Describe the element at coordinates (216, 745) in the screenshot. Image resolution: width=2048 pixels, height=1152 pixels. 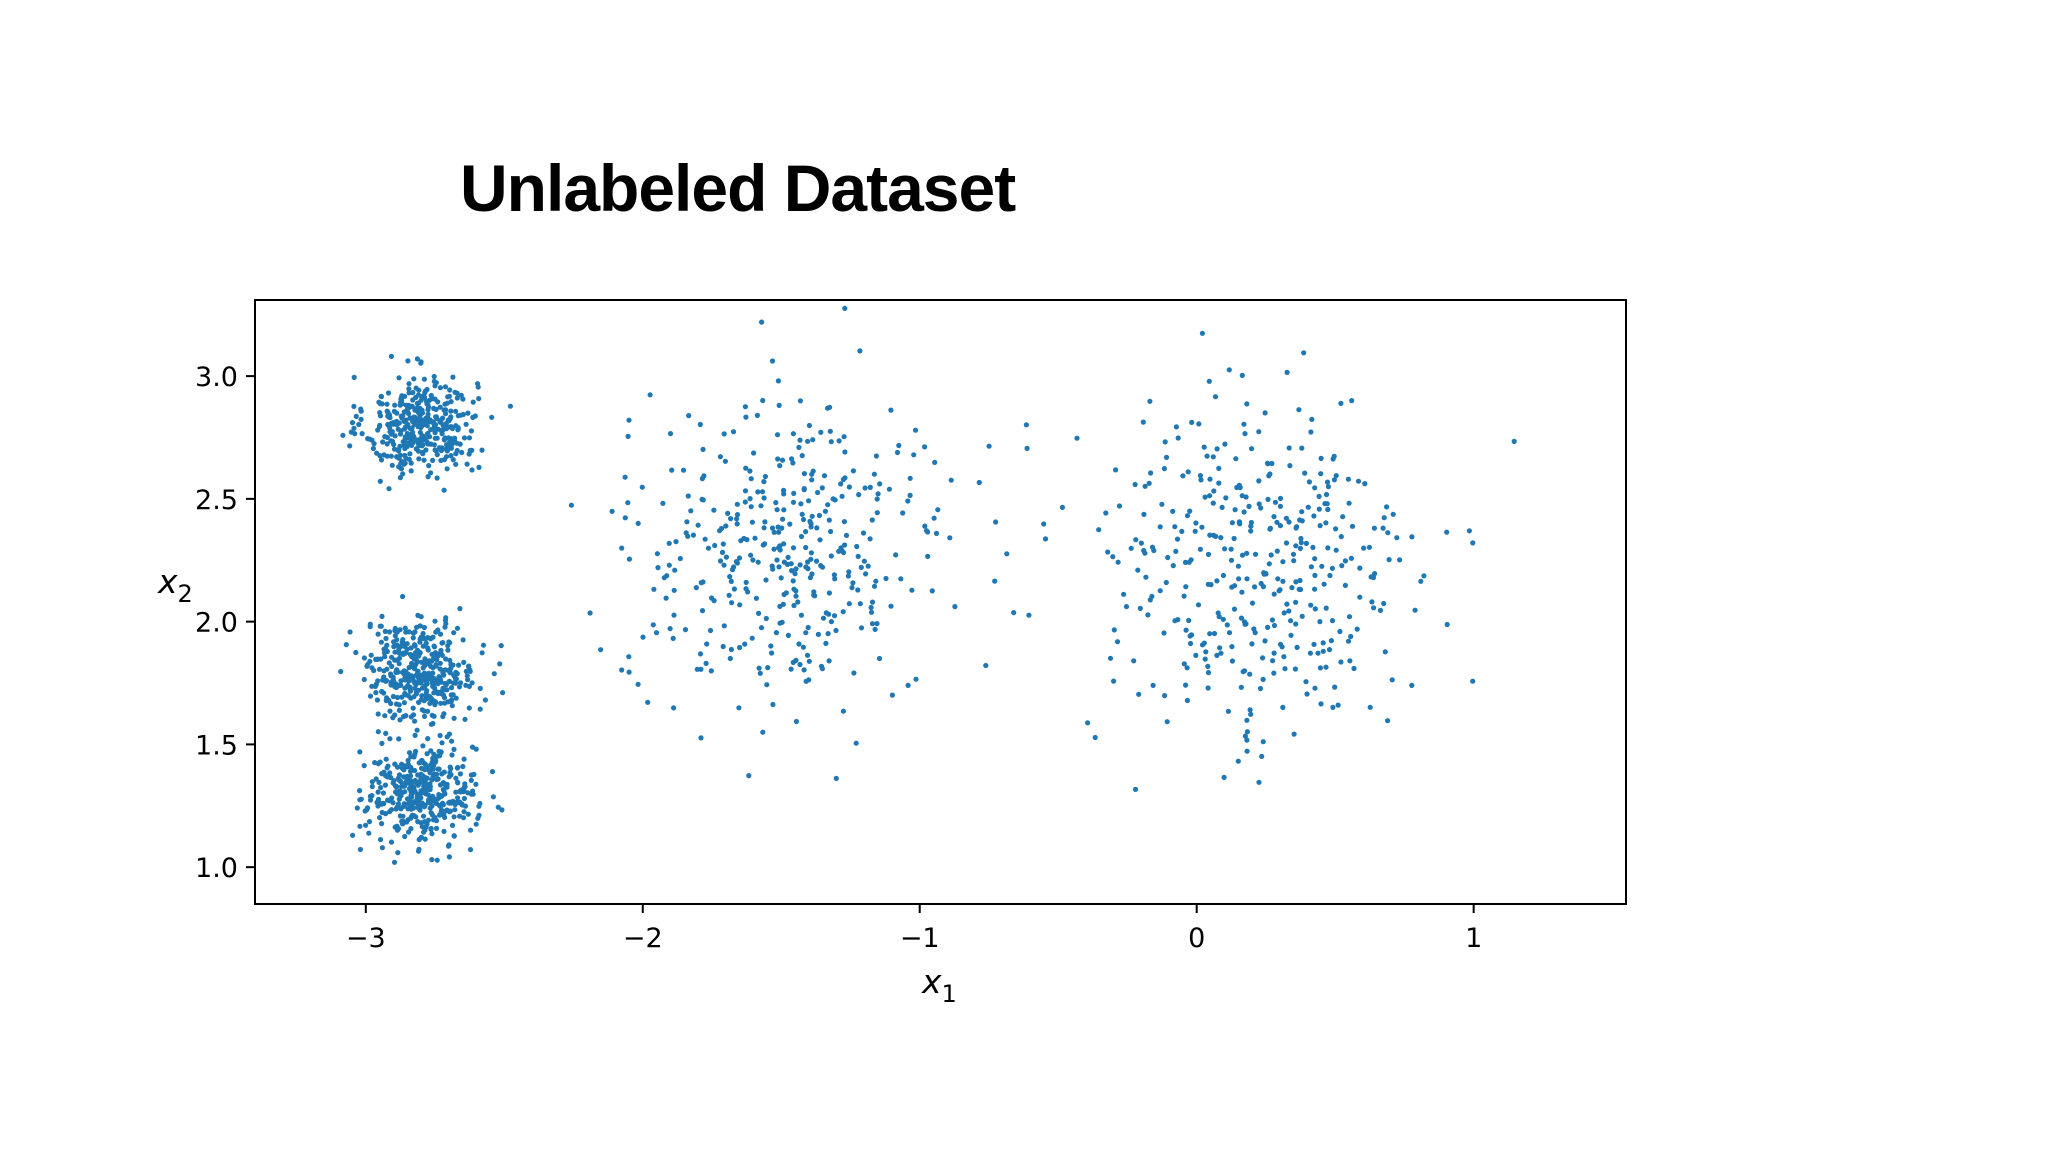
I see `y-tick-label: 1.5` at that location.